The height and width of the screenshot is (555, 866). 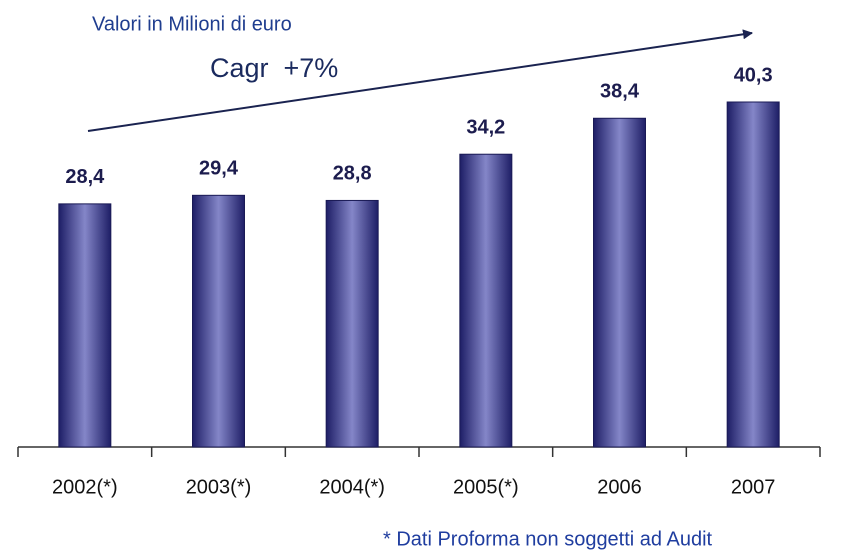 What do you see at coordinates (85, 177) in the screenshot?
I see `value-label: 28,4` at bounding box center [85, 177].